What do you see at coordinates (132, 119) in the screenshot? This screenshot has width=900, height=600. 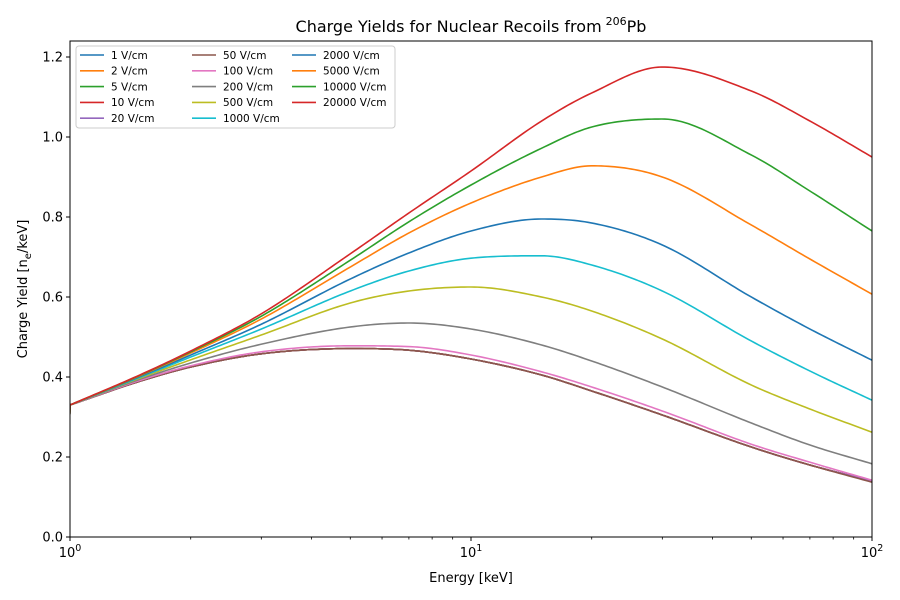 I see `legend-entry-label: 20 V/cm` at bounding box center [132, 119].